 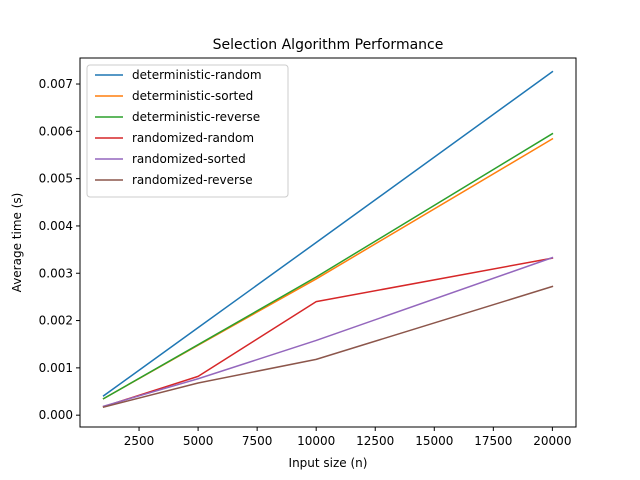 I want to click on x-tick-label: 10000, so click(x=316, y=441).